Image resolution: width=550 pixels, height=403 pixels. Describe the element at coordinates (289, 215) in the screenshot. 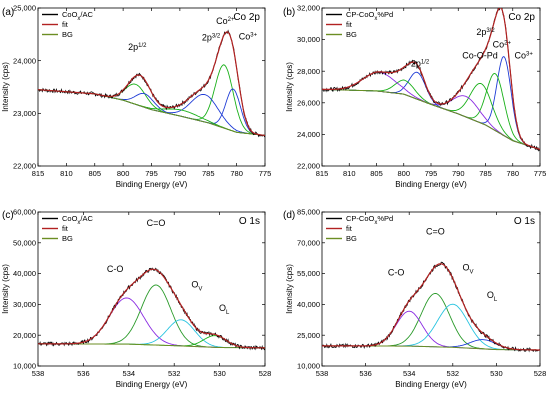

I see `panel-label: (d)` at that location.